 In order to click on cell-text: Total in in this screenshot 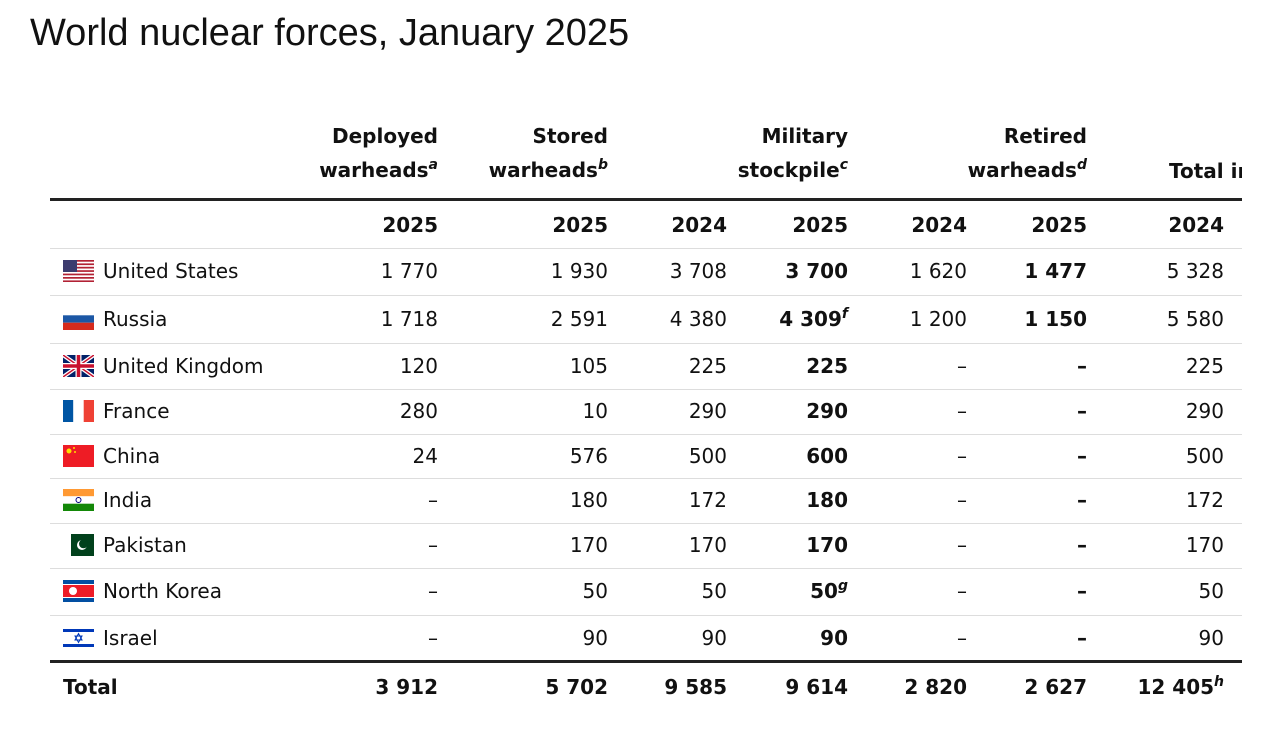, I will do `click(1205, 171)`.